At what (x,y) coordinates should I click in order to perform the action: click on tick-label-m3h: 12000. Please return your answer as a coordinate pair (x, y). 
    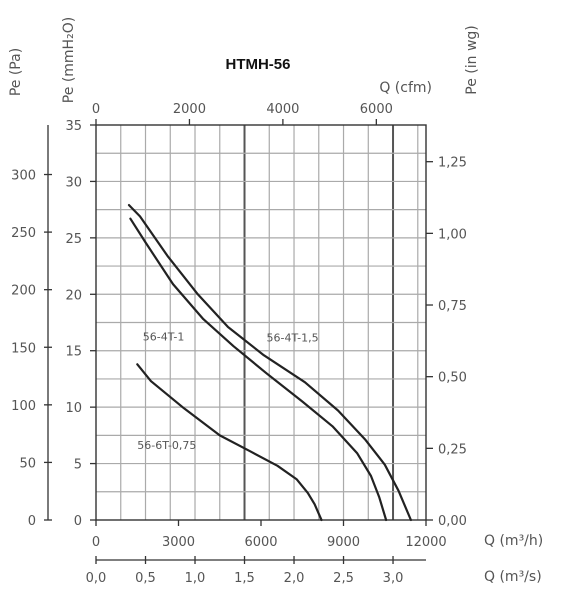
    Looking at the image, I should click on (425, 542).